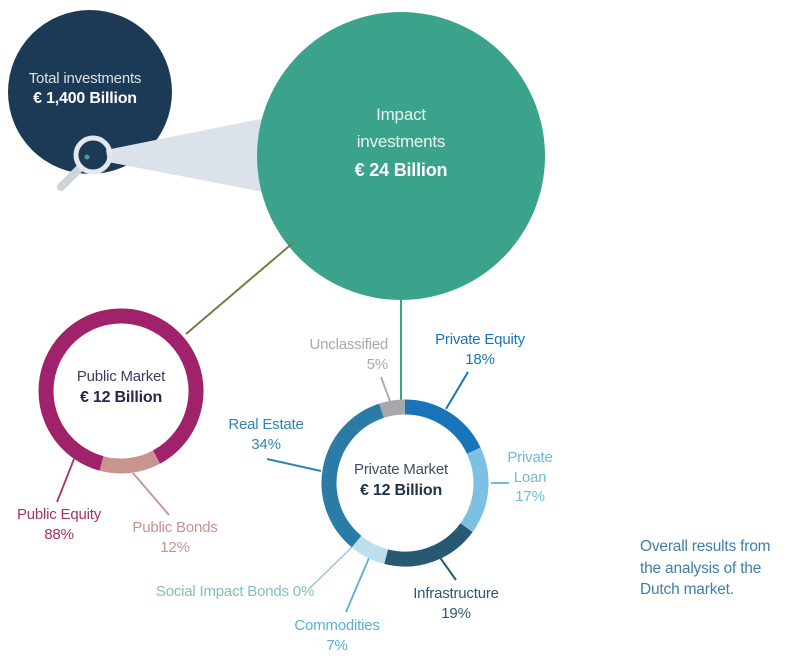  I want to click on real-estate-label: Real Estate 34%, so click(266, 434).